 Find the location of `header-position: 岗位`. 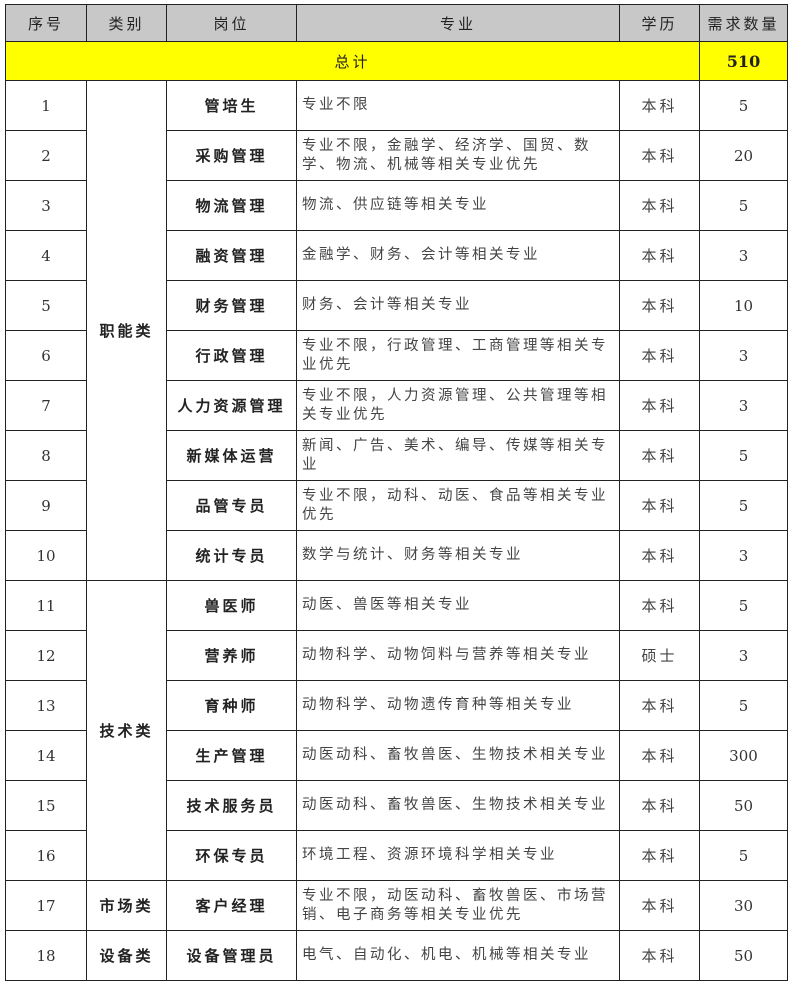

header-position: 岗位 is located at coordinates (231, 23).